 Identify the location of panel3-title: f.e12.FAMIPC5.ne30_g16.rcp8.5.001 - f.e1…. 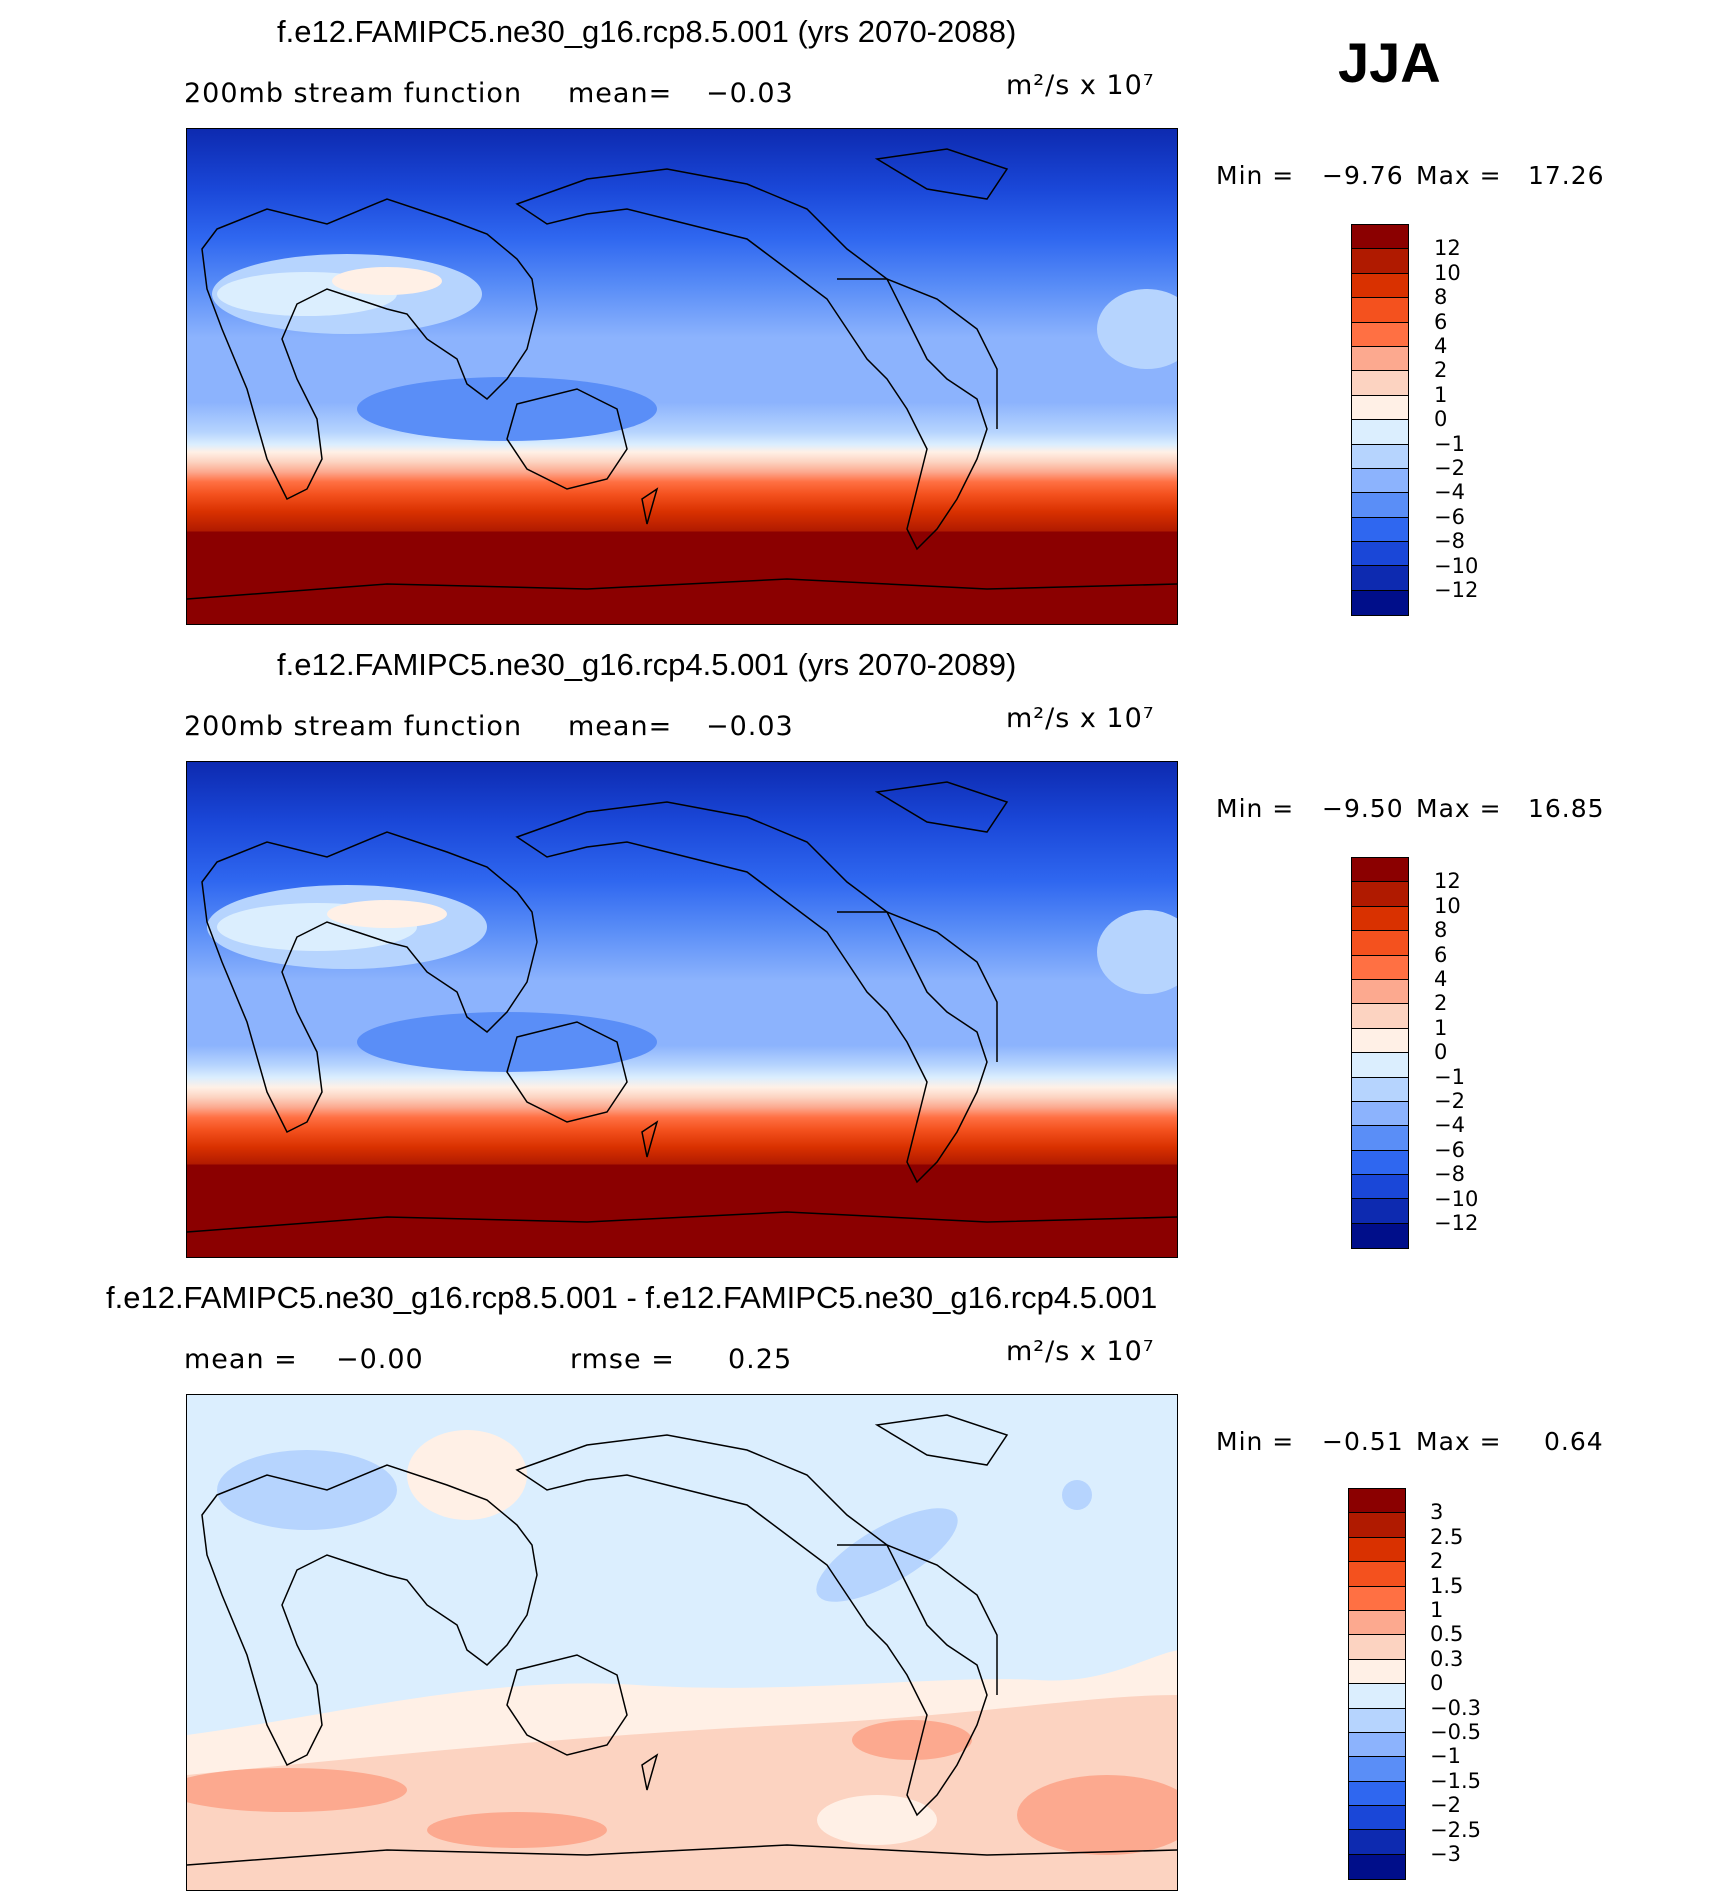
(632, 1297).